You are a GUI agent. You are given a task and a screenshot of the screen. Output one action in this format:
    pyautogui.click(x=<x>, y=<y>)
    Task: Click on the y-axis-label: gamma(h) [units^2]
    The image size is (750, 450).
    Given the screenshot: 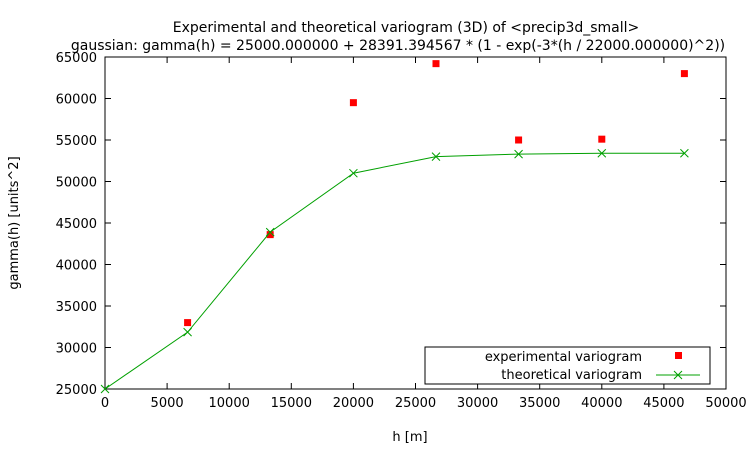 What is the action you would take?
    pyautogui.click(x=14, y=222)
    